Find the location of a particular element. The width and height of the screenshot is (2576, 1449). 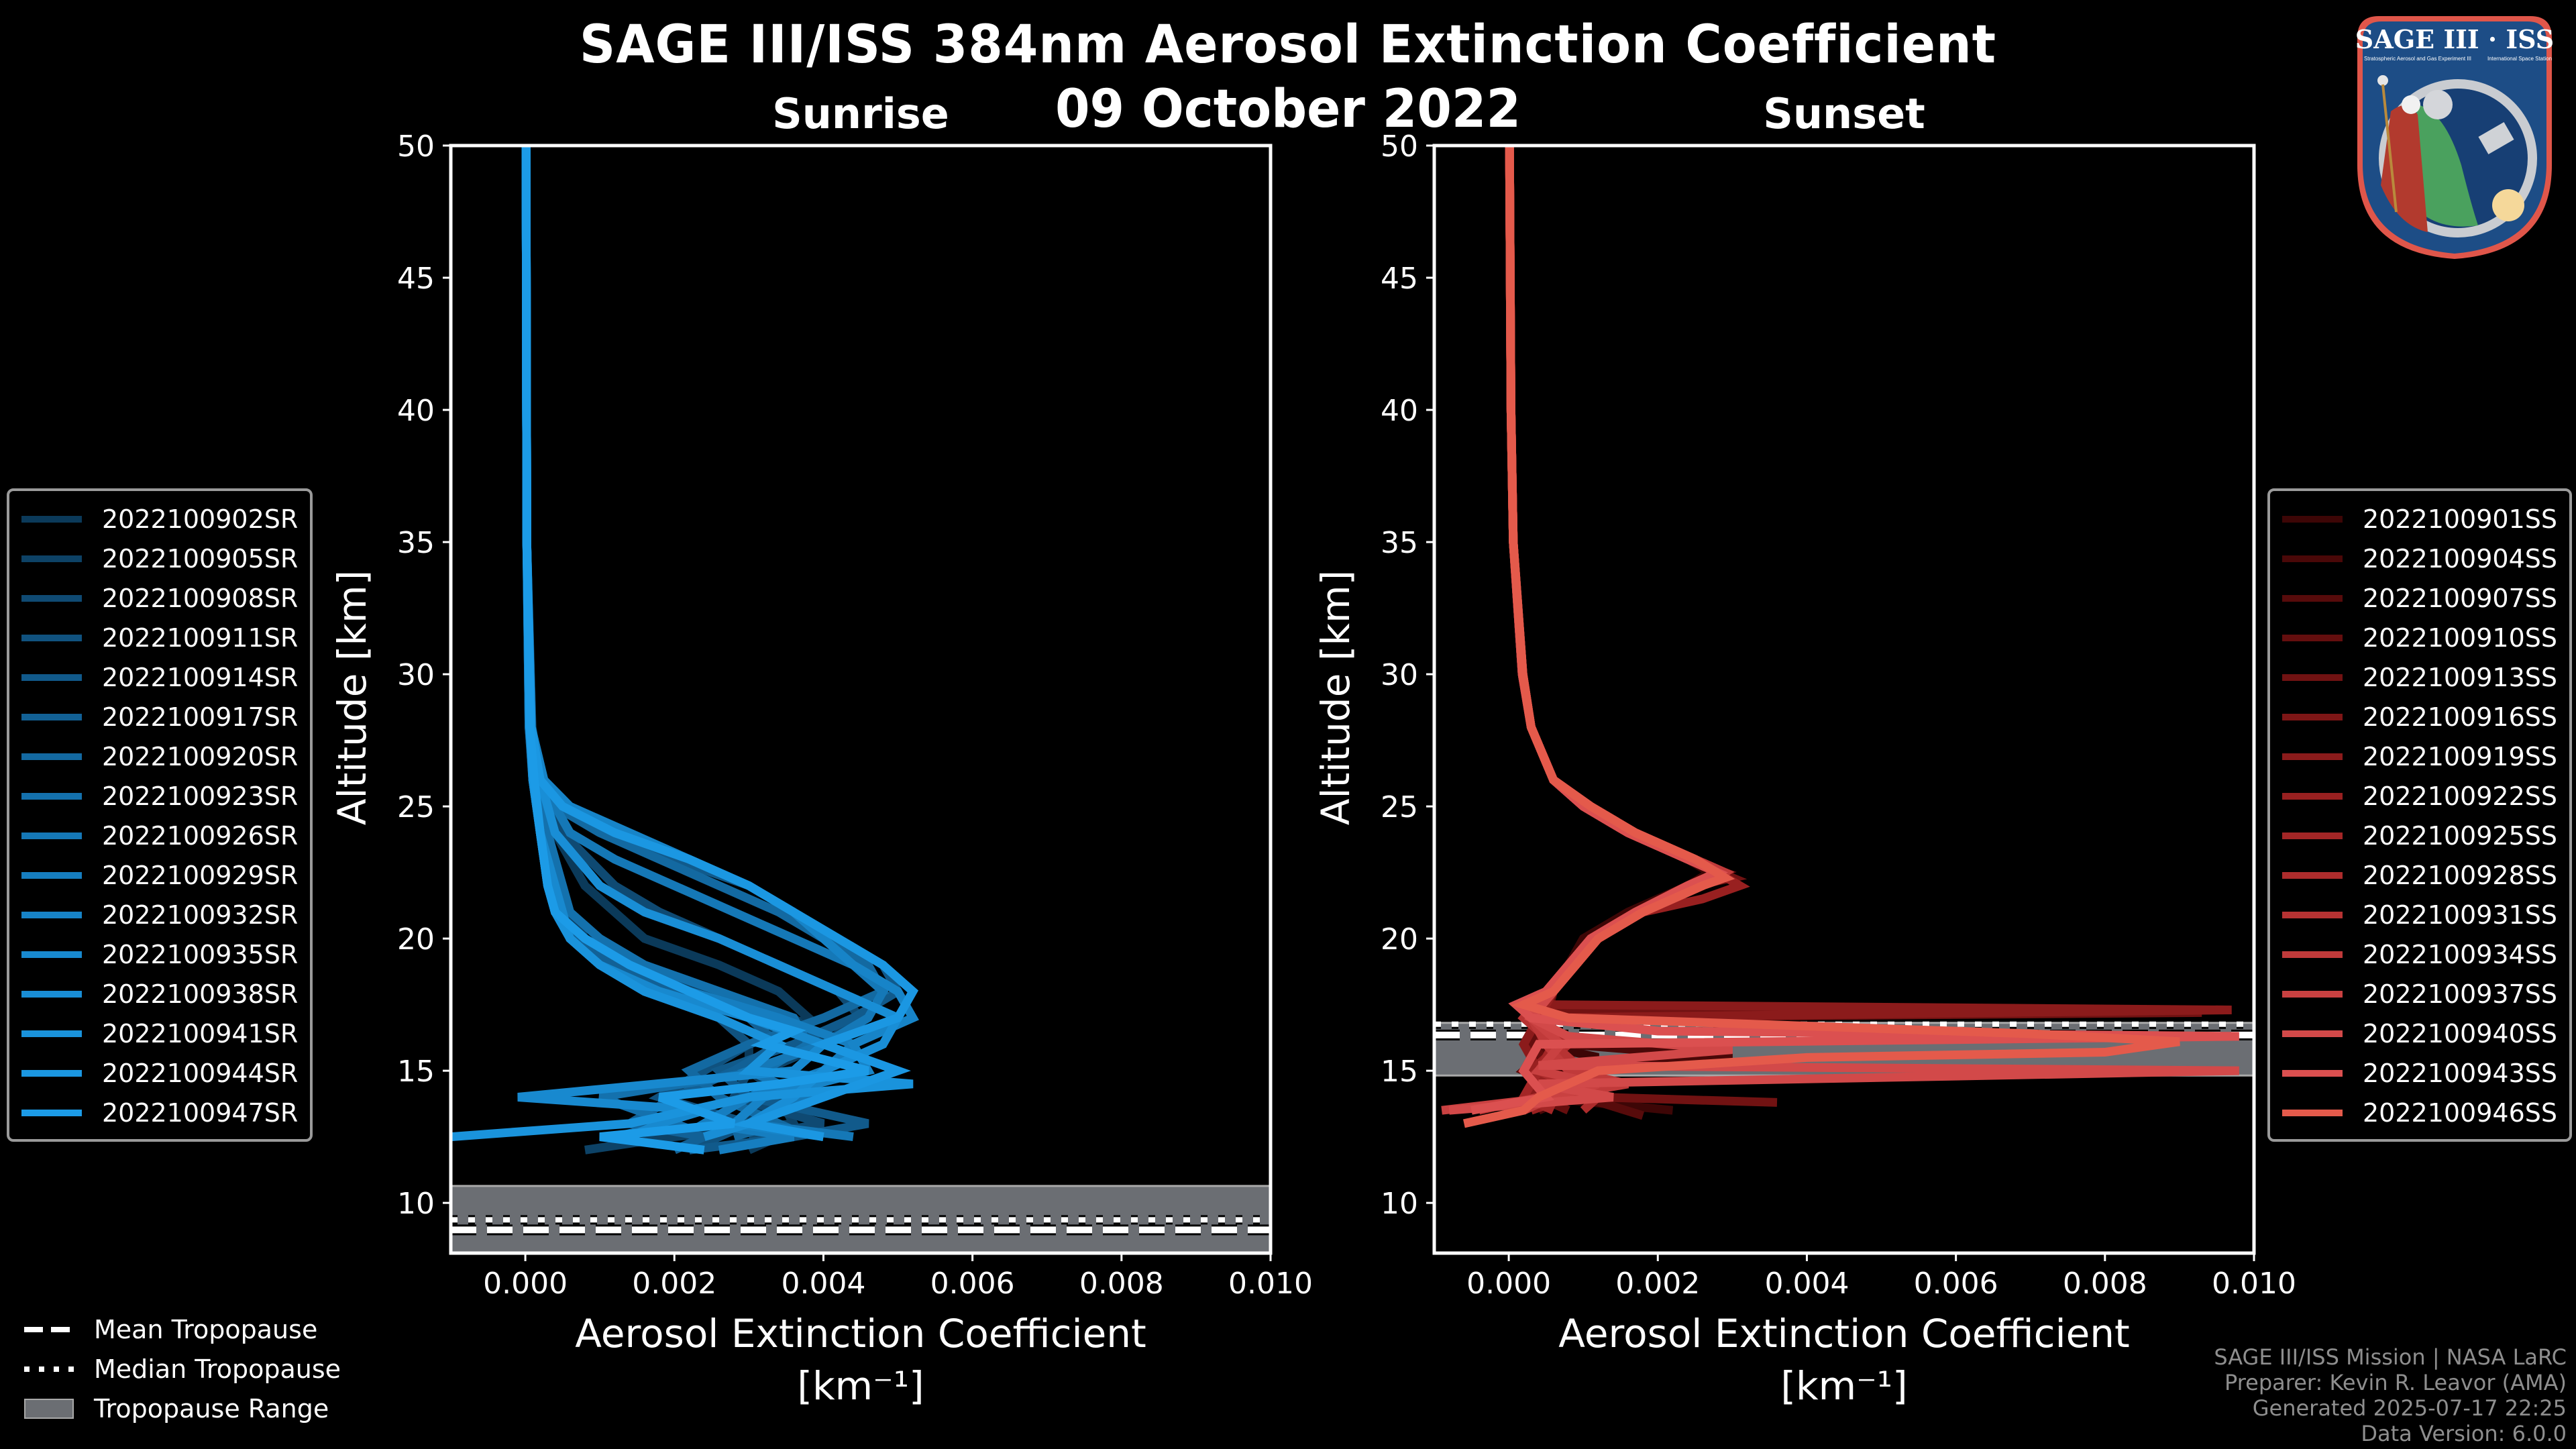

profile-line-2022100928SS is located at coordinates (1620, 630).